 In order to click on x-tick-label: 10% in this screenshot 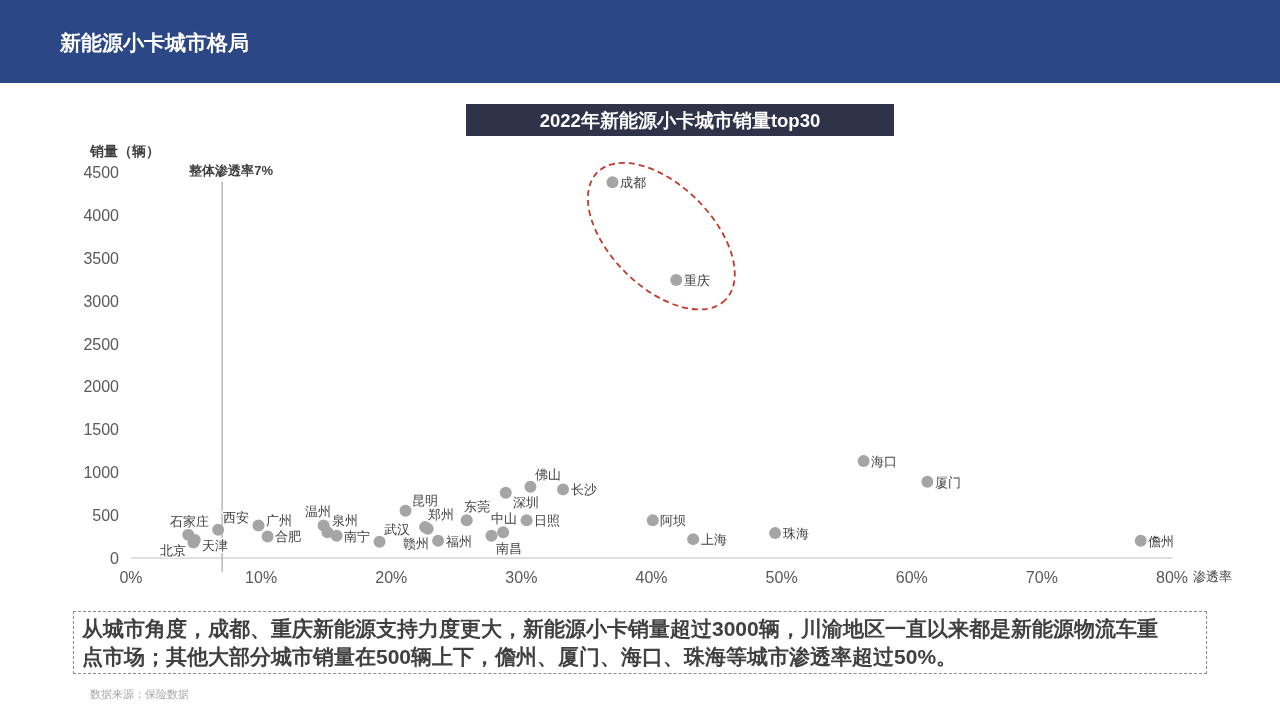, I will do `click(261, 577)`.